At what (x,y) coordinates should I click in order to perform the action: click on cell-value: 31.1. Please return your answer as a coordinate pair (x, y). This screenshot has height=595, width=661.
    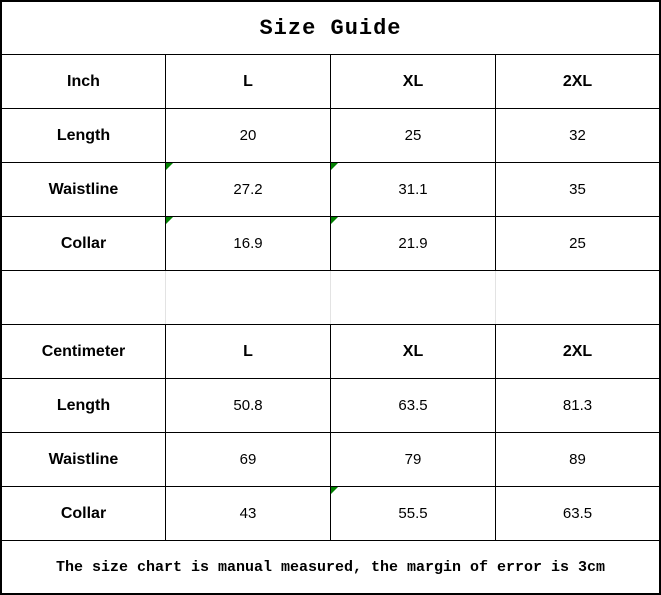
    Looking at the image, I should click on (413, 189).